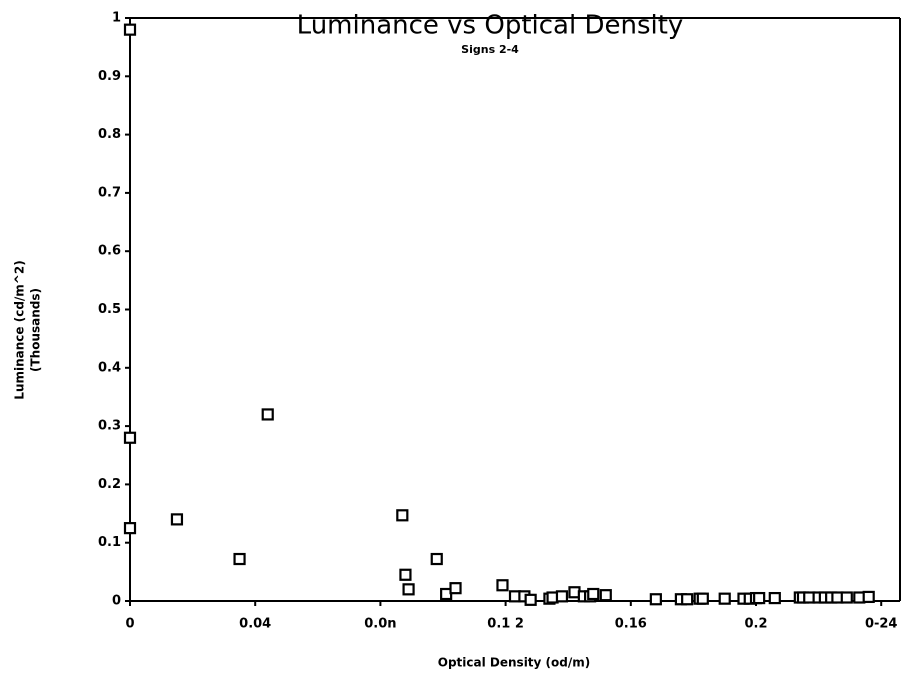 This screenshot has height=683, width=914. What do you see at coordinates (36, 330) in the screenshot?
I see `y-axis-label-2: (Thousands)` at bounding box center [36, 330].